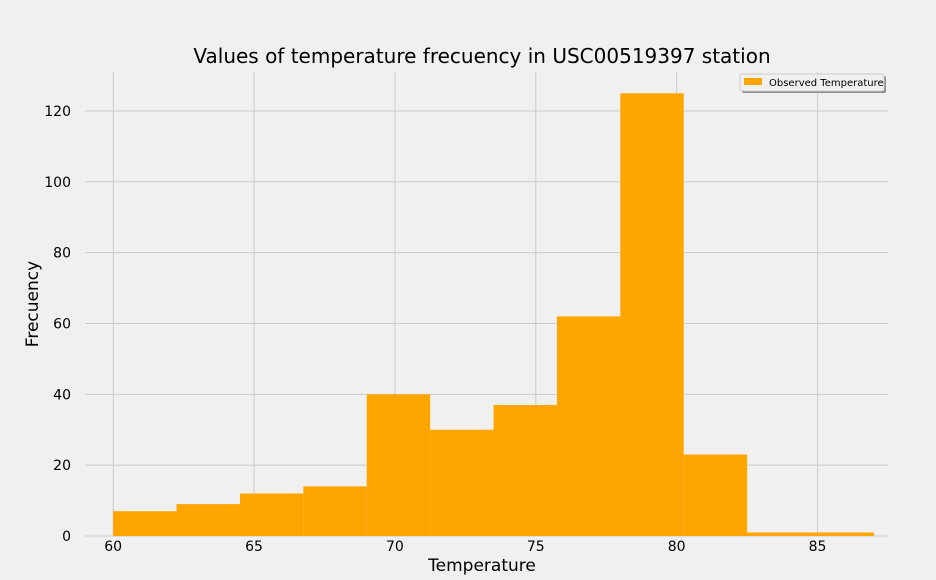 Image resolution: width=936 pixels, height=580 pixels. Describe the element at coordinates (254, 547) in the screenshot. I see `x-tick-label: 65` at that location.